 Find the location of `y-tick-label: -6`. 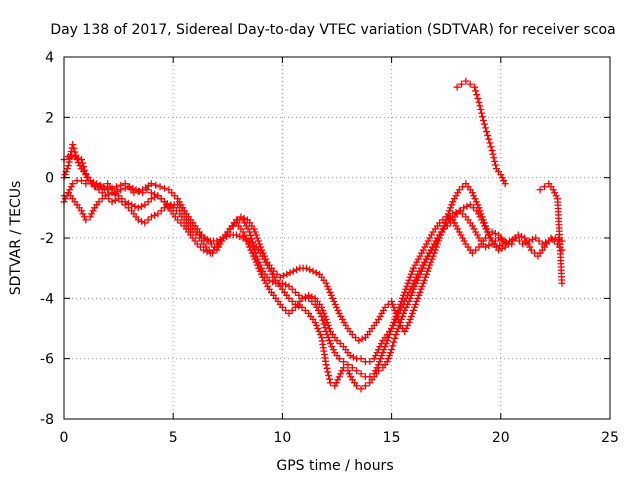

y-tick-label: -6 is located at coordinates (47, 360).